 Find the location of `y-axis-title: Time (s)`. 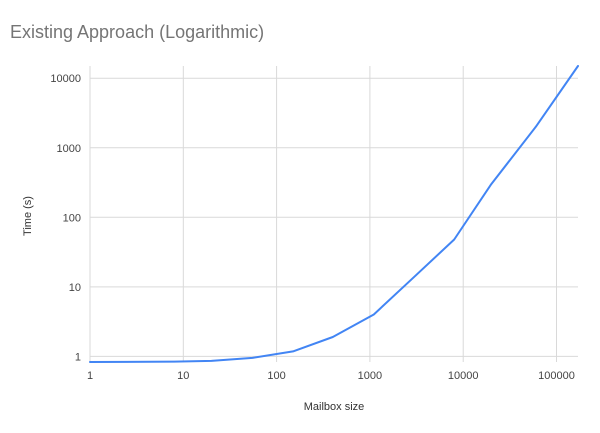

y-axis-title: Time (s) is located at coordinates (28, 216).